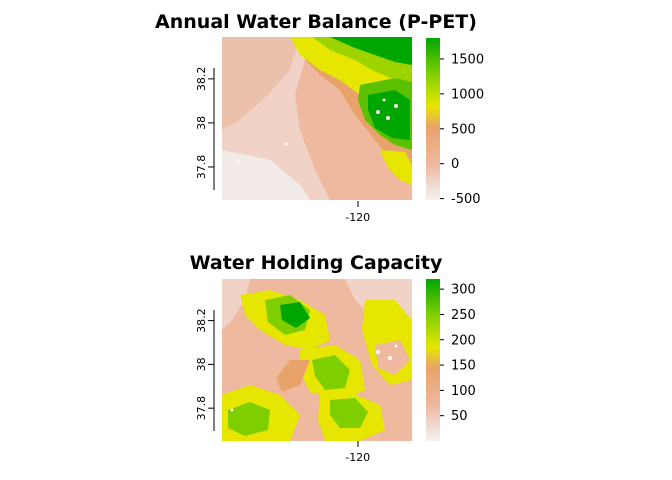 The height and width of the screenshot is (480, 672). I want to click on legend-tick-label: 50, so click(459, 416).